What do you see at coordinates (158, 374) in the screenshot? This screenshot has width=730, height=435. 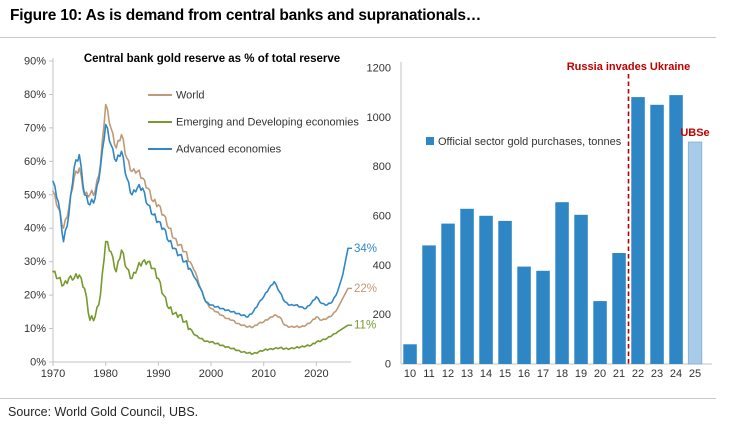 I see `x-tick-label: 1990` at bounding box center [158, 374].